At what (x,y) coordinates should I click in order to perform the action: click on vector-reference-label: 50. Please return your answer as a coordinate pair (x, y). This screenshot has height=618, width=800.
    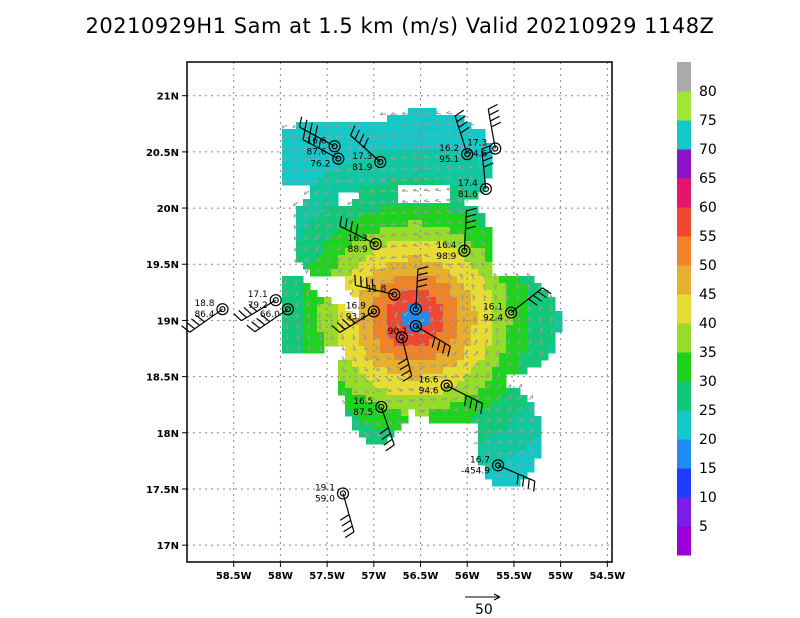
    Looking at the image, I should click on (484, 610).